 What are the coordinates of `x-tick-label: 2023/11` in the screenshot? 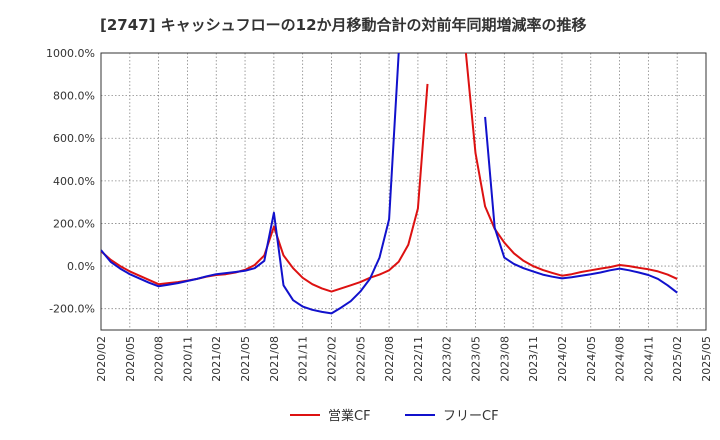 It's located at (533, 359).